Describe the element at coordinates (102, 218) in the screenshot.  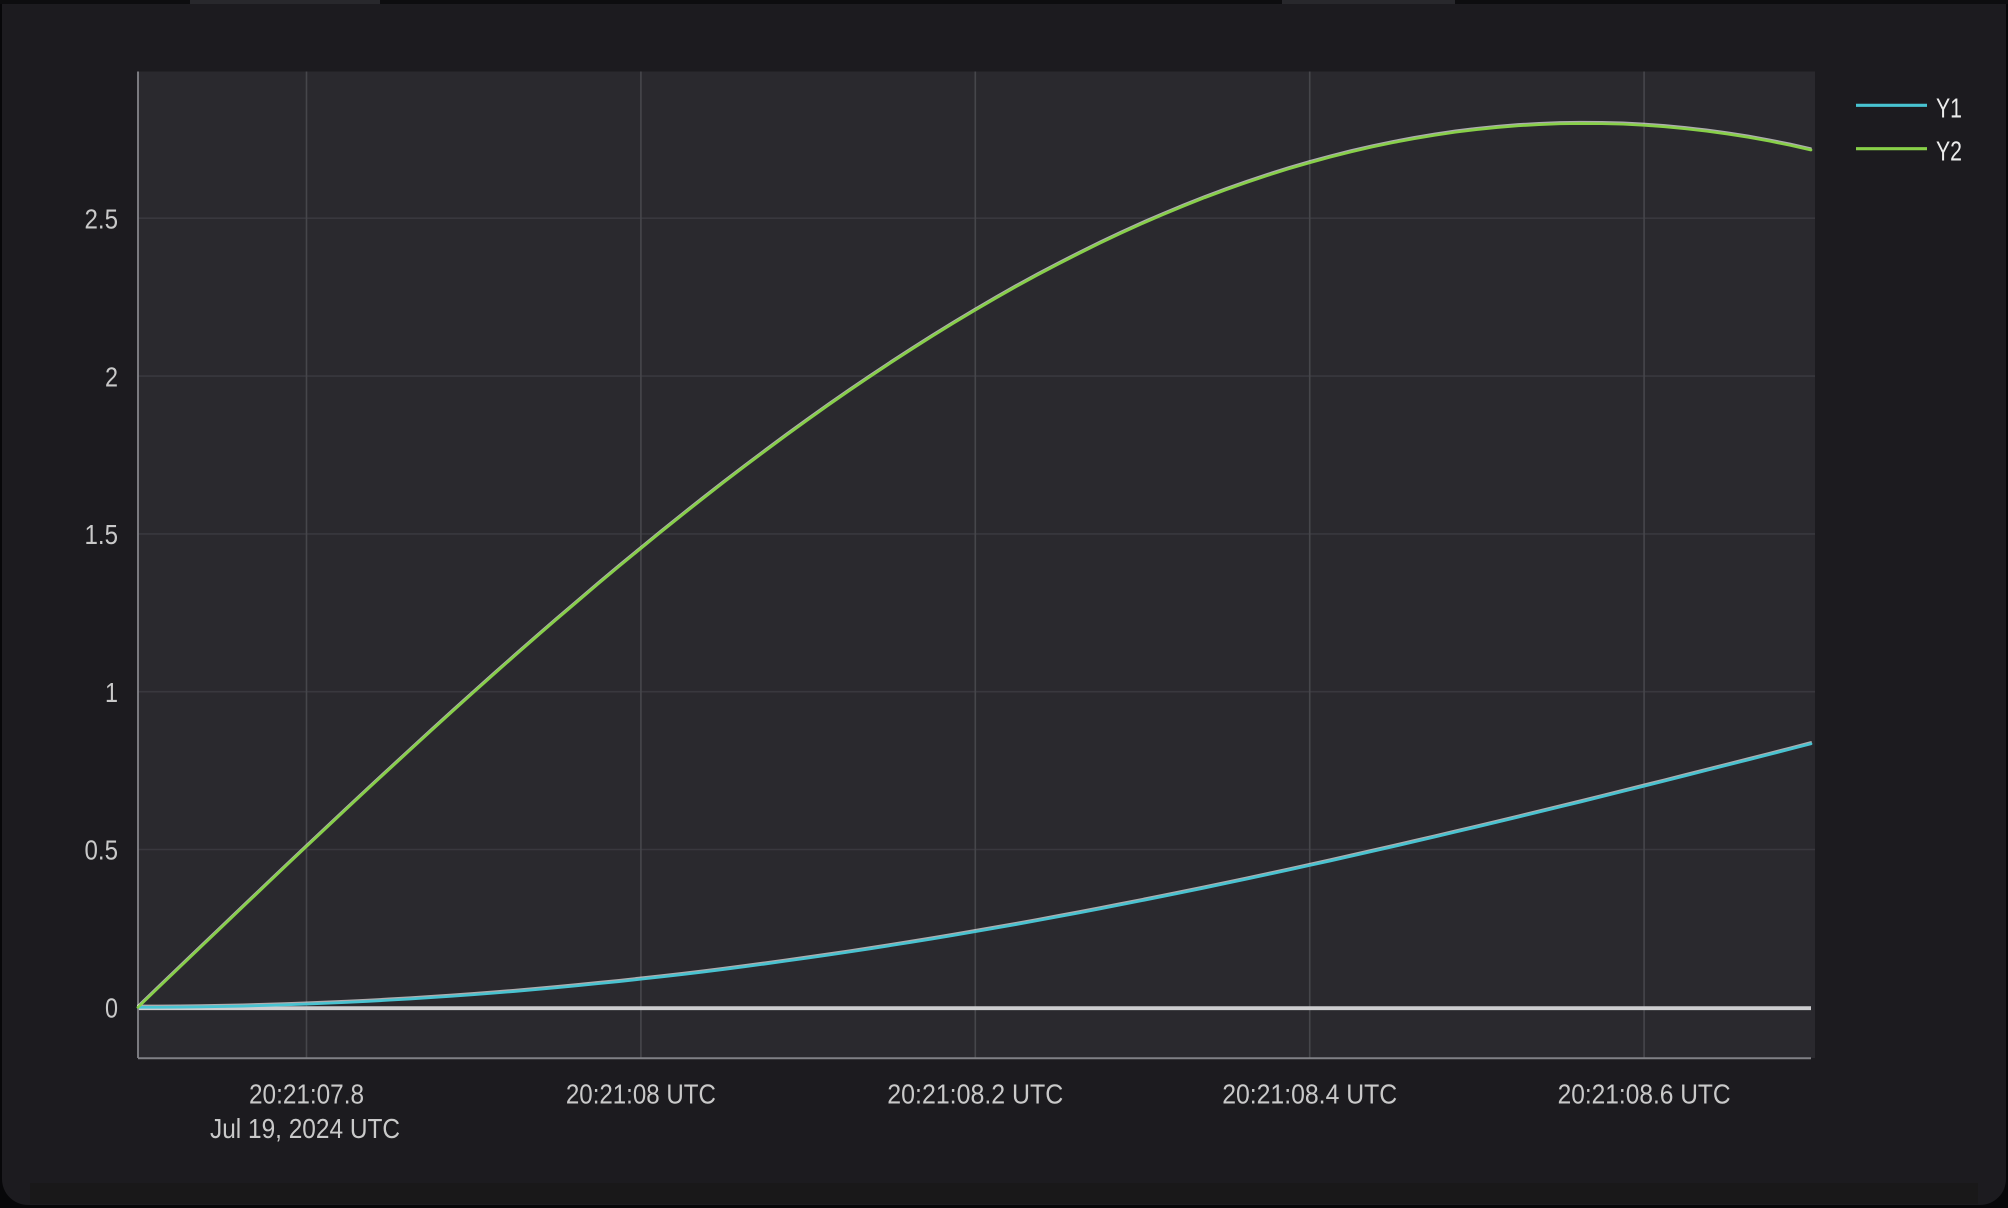
I see `svg-text: 2.5` at that location.